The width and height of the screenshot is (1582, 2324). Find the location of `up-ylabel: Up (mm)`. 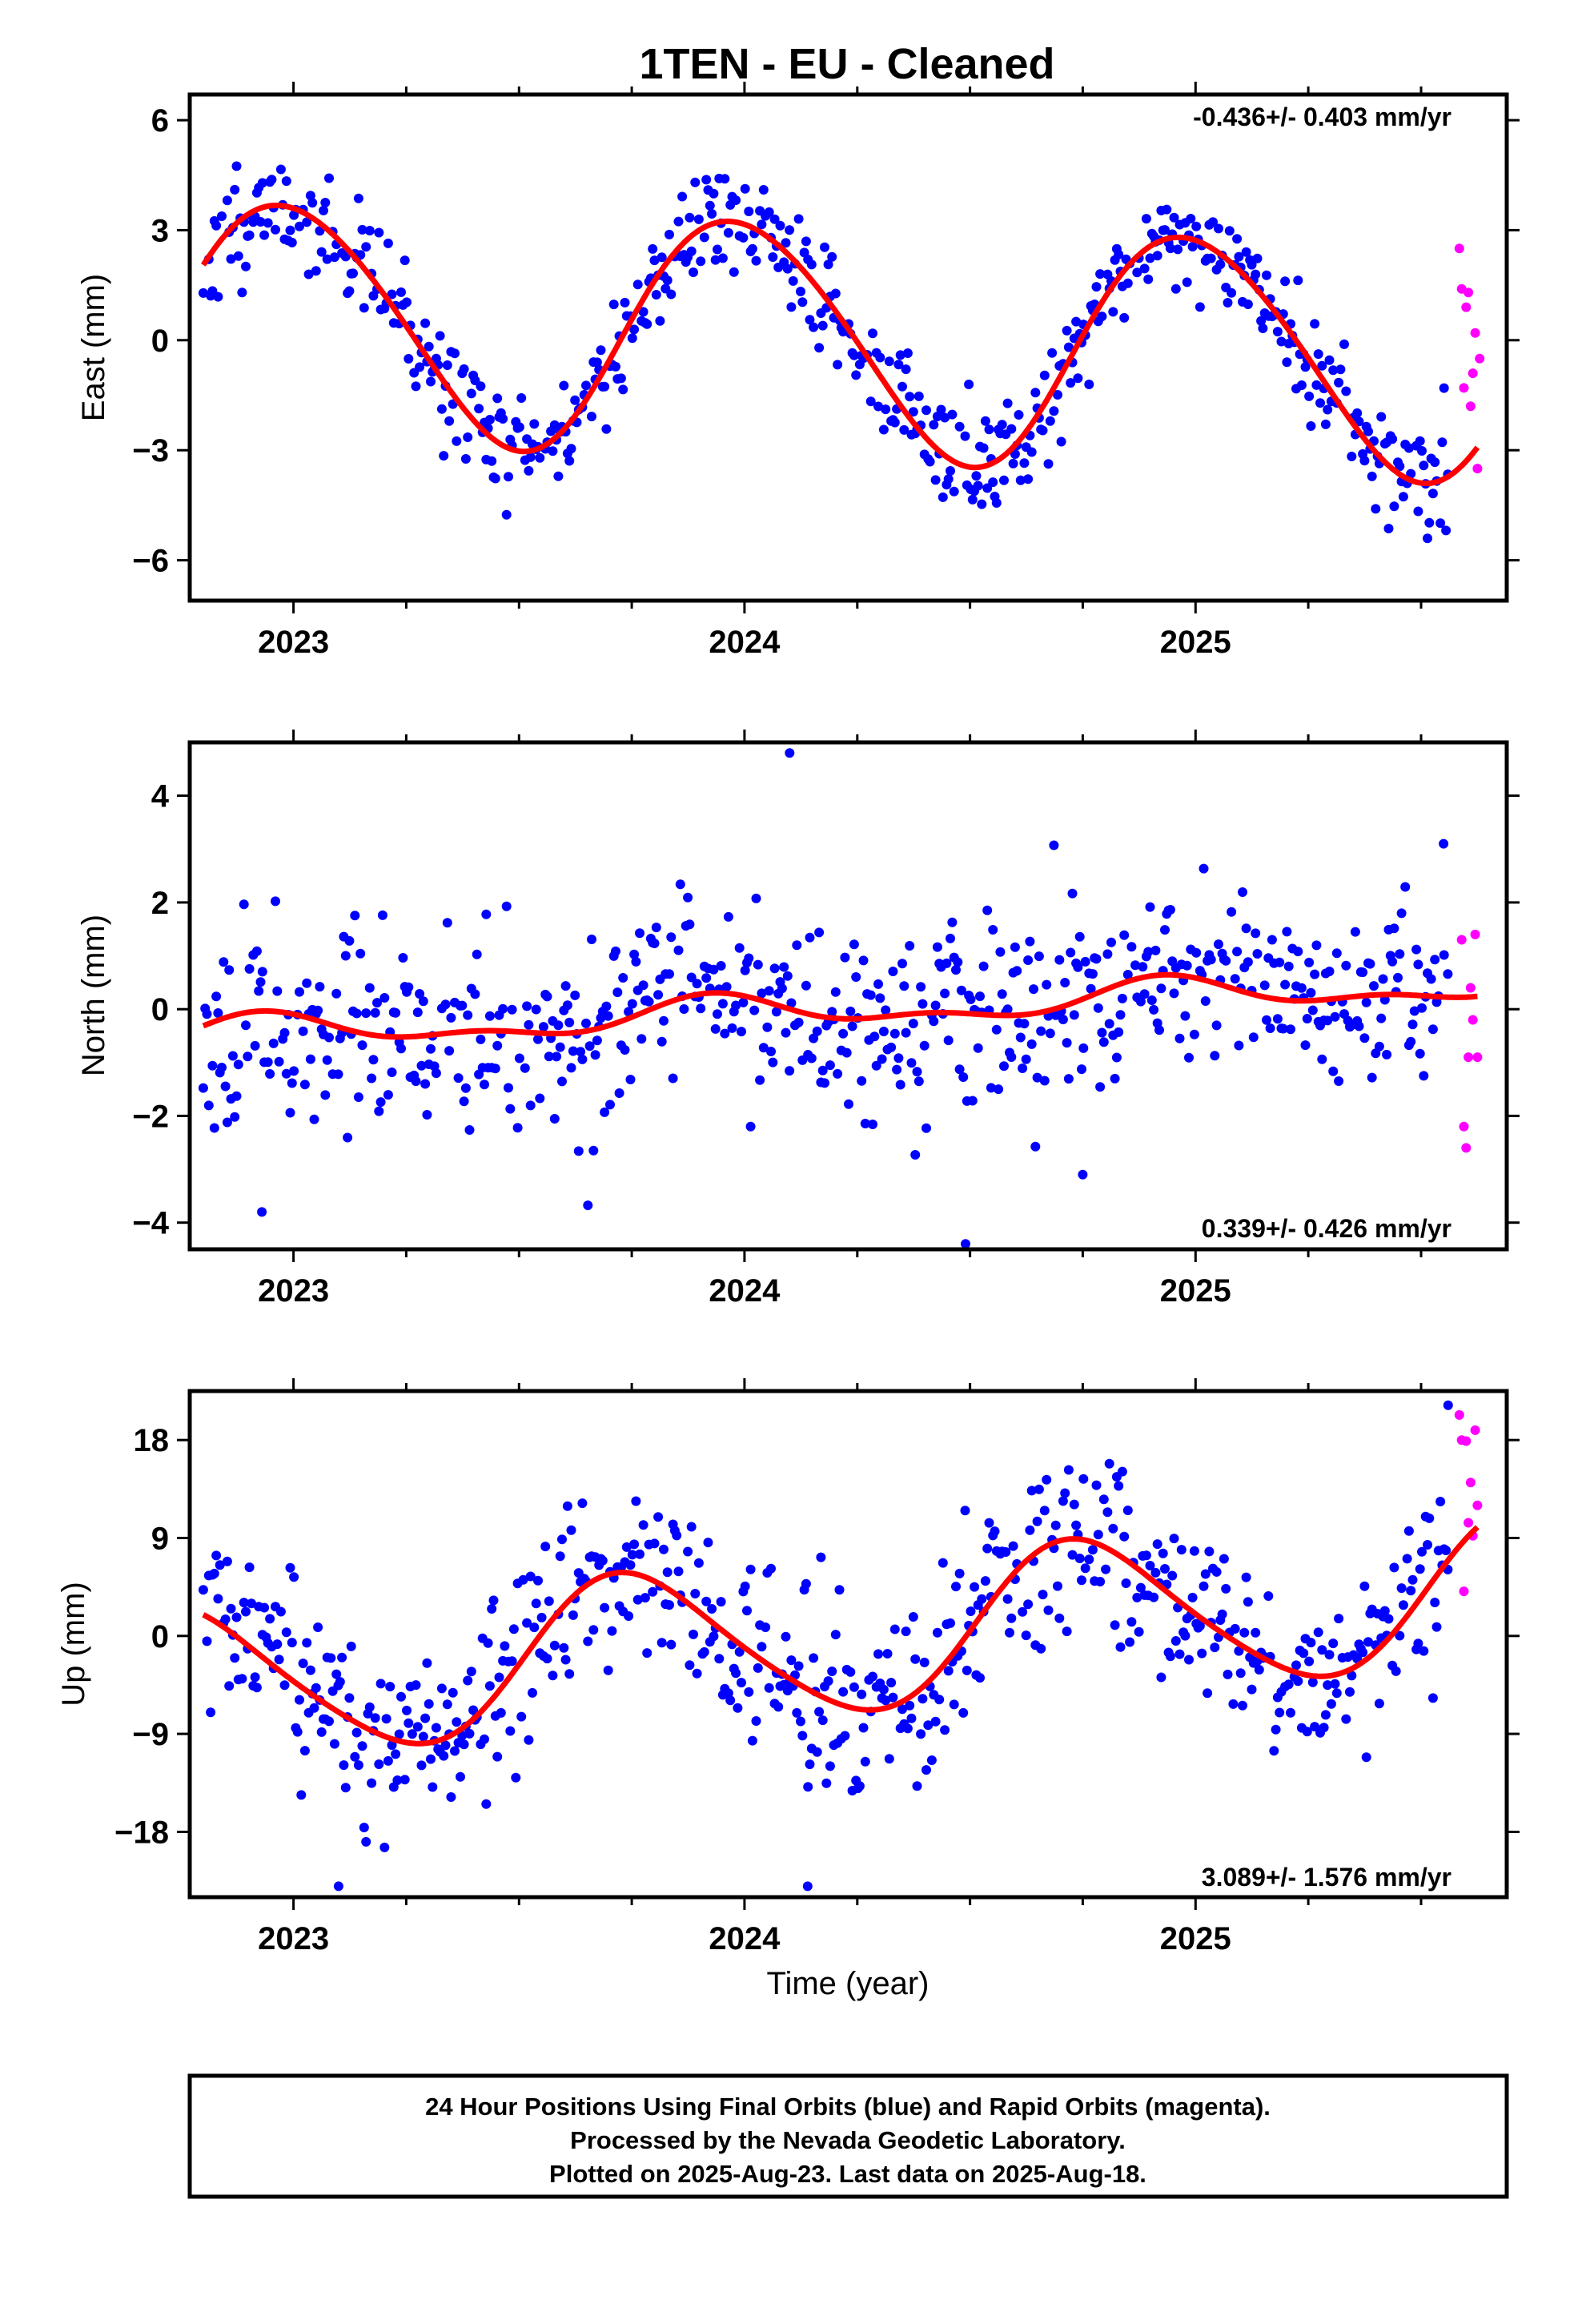

up-ylabel: Up (mm) is located at coordinates (74, 1644).